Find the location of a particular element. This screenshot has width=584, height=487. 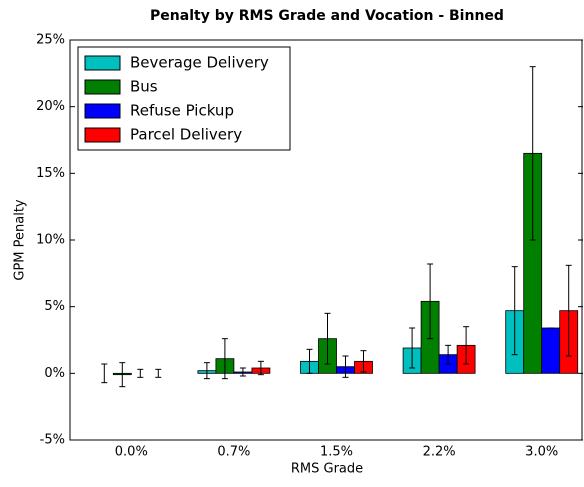

y-tick-label: 5% is located at coordinates (54, 306).